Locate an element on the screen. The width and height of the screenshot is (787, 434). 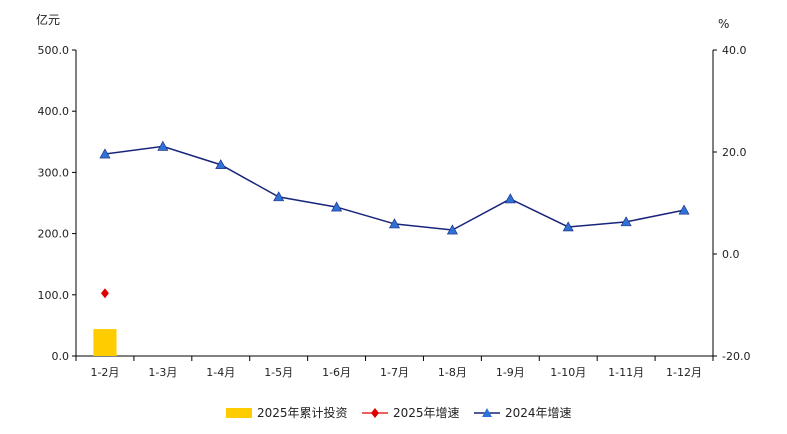
x-tick-label: 1-8月 is located at coordinates (452, 372).